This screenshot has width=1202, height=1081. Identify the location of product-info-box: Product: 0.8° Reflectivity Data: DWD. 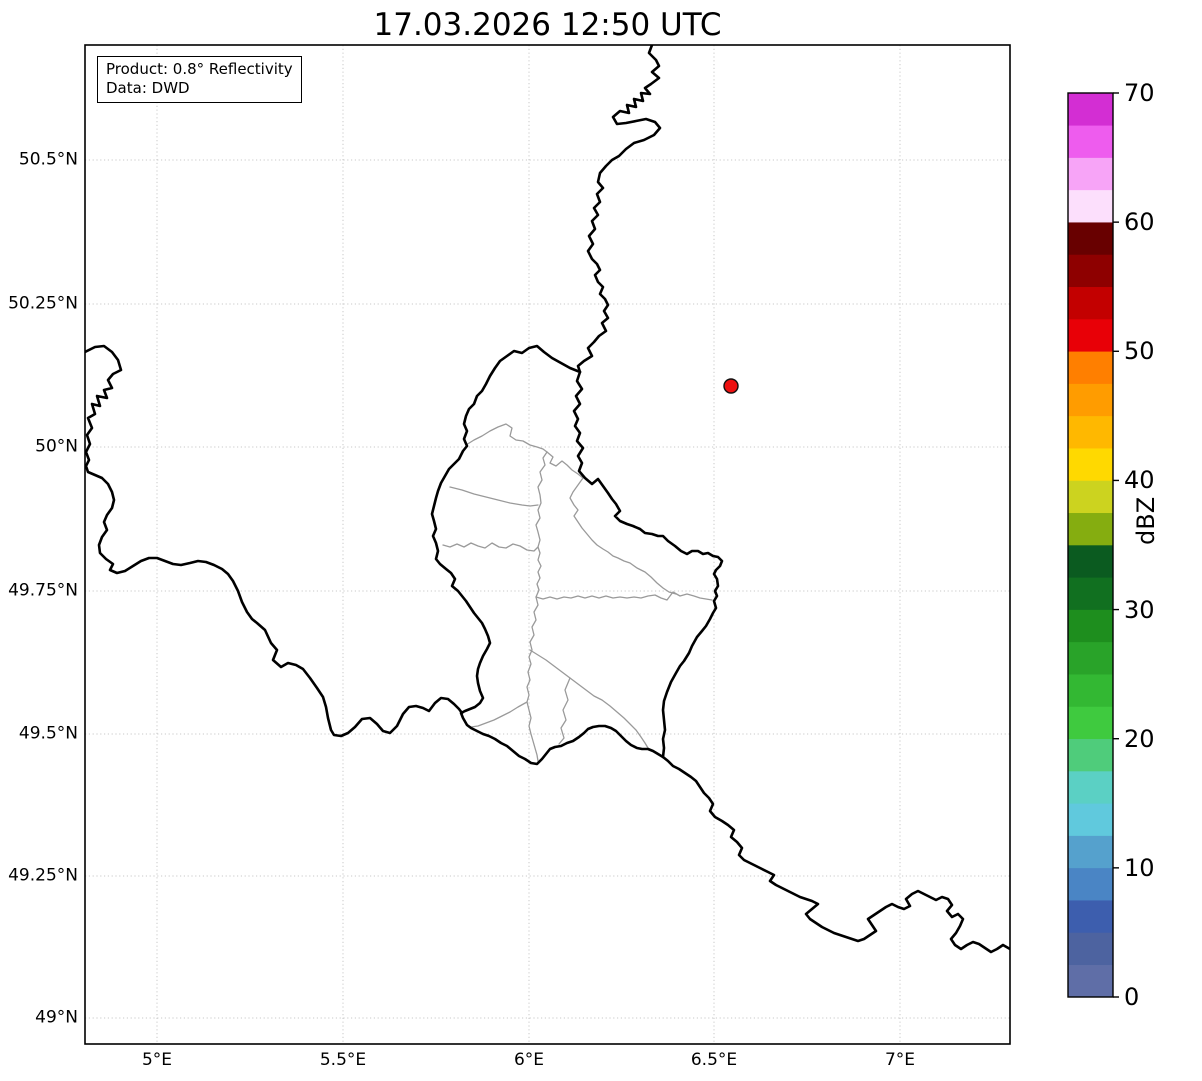
(199, 79).